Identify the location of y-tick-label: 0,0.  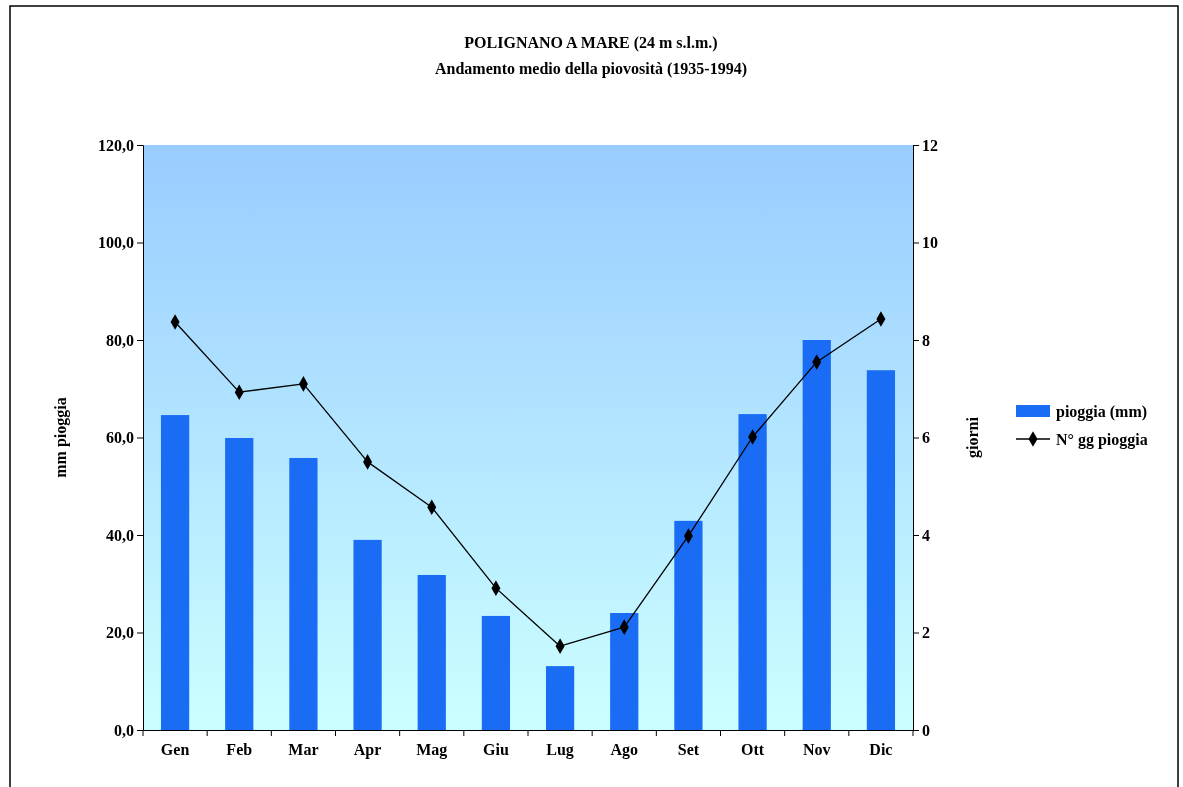
(124, 730).